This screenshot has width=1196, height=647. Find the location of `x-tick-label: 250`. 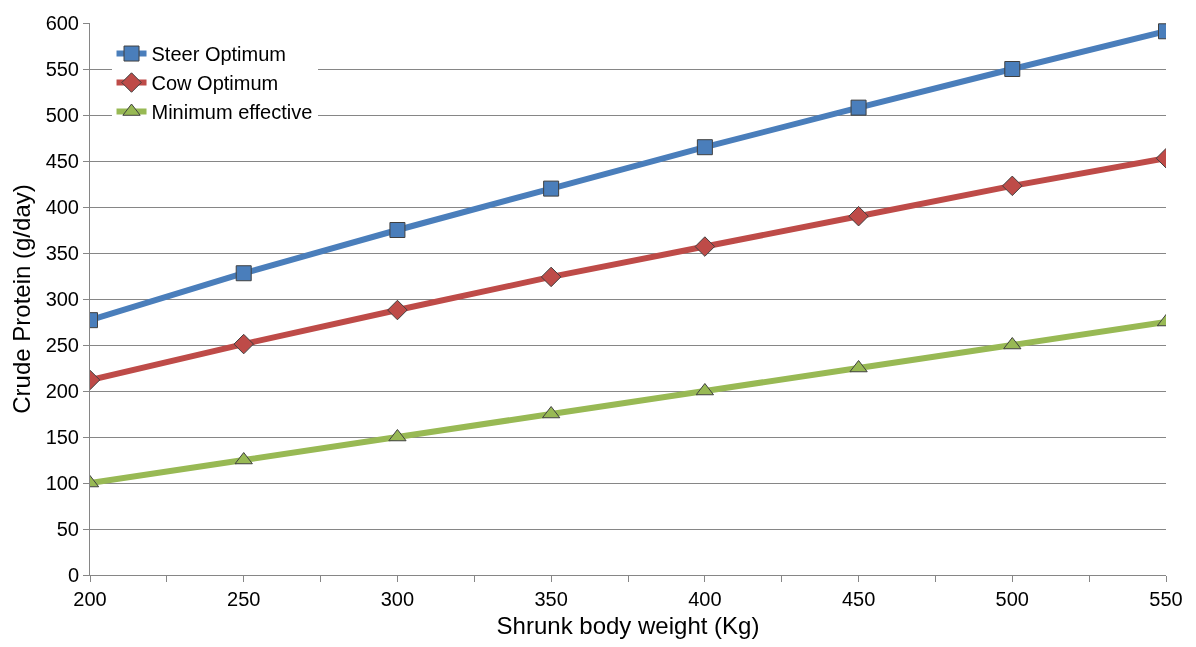

x-tick-label: 250 is located at coordinates (244, 599).